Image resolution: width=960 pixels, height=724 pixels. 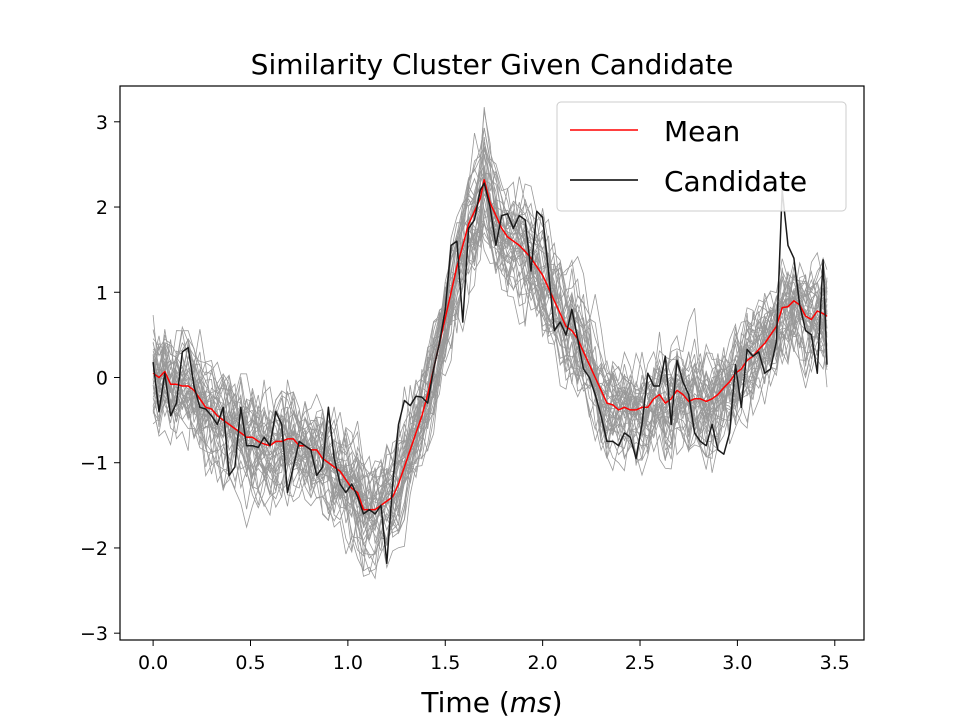 What do you see at coordinates (737, 663) in the screenshot?
I see `x-tick-label: 3.0` at bounding box center [737, 663].